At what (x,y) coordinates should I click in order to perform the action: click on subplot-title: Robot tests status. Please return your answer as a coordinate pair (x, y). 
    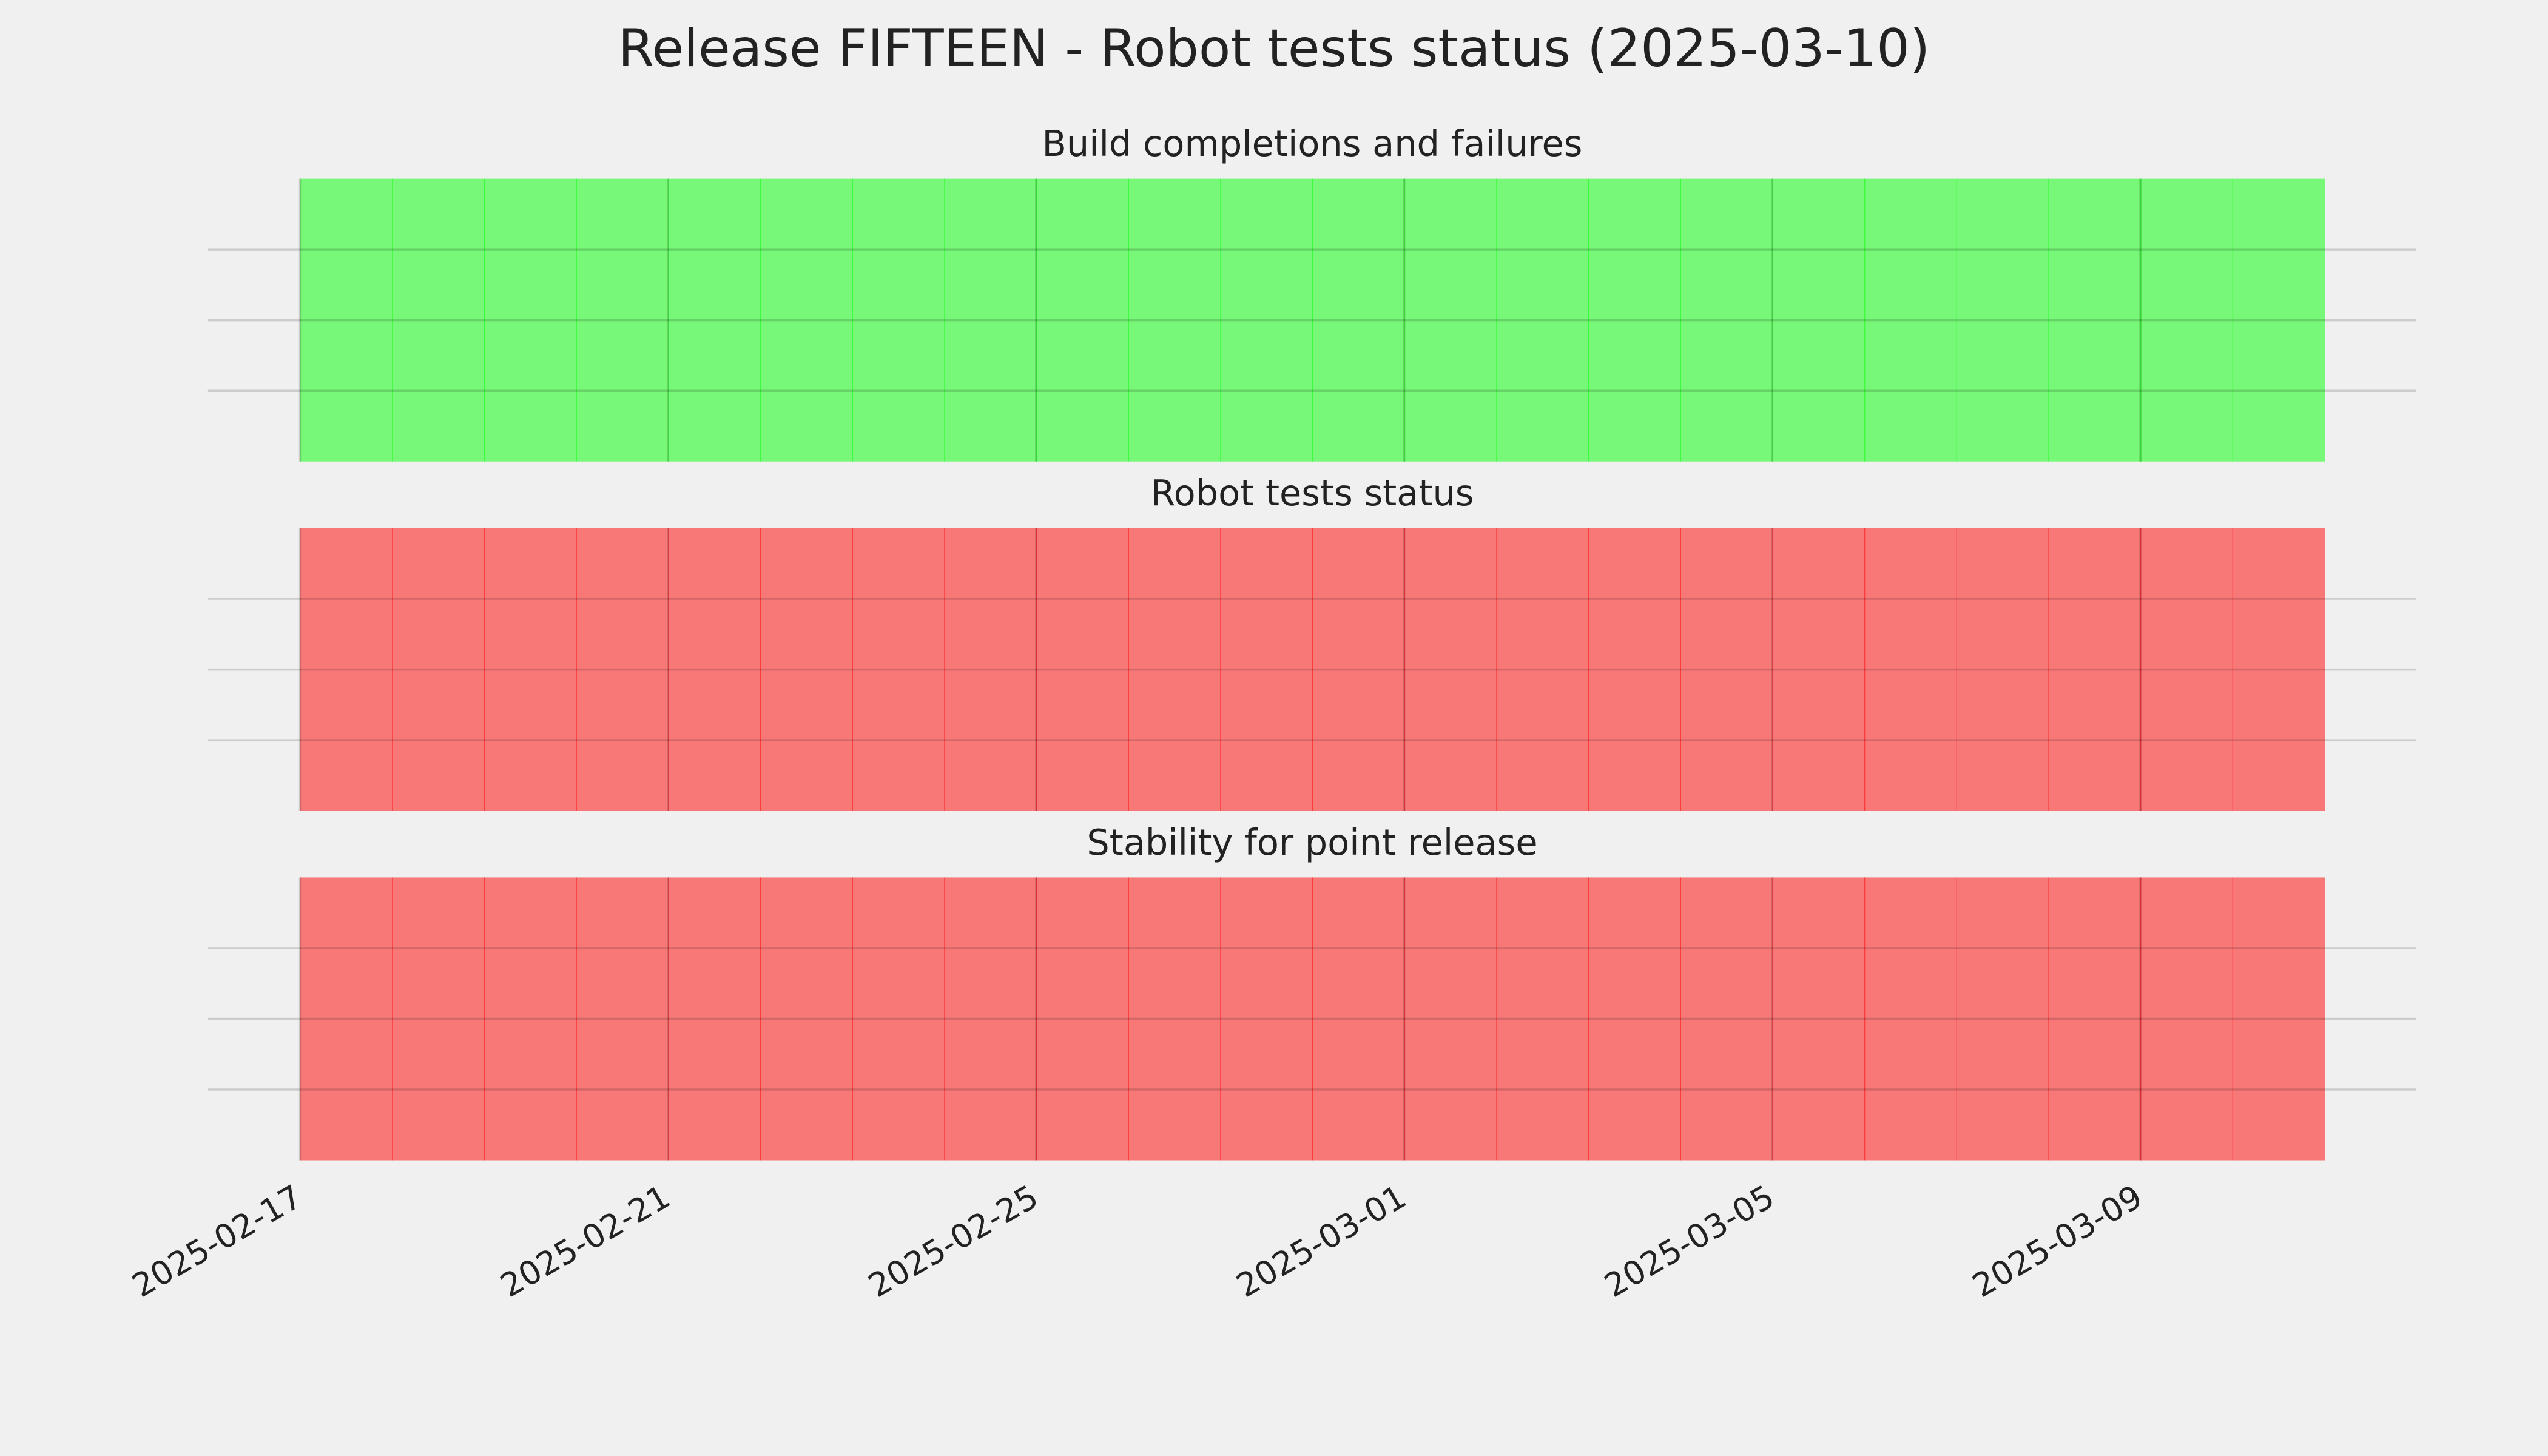
    Looking at the image, I should click on (1312, 493).